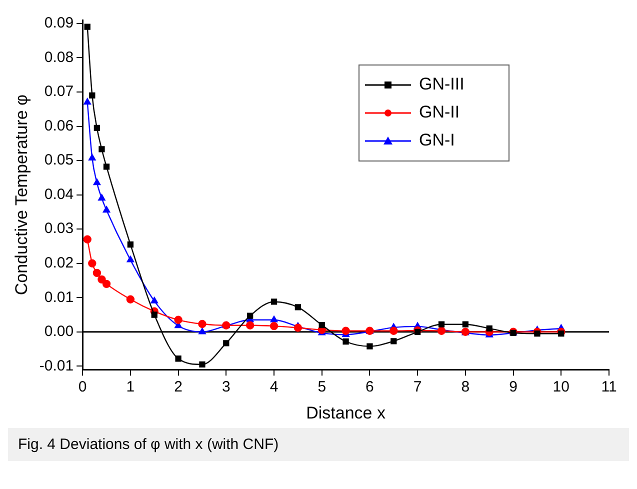  What do you see at coordinates (59, 125) in the screenshot?
I see `y-tick-label: 0.06` at bounding box center [59, 125].